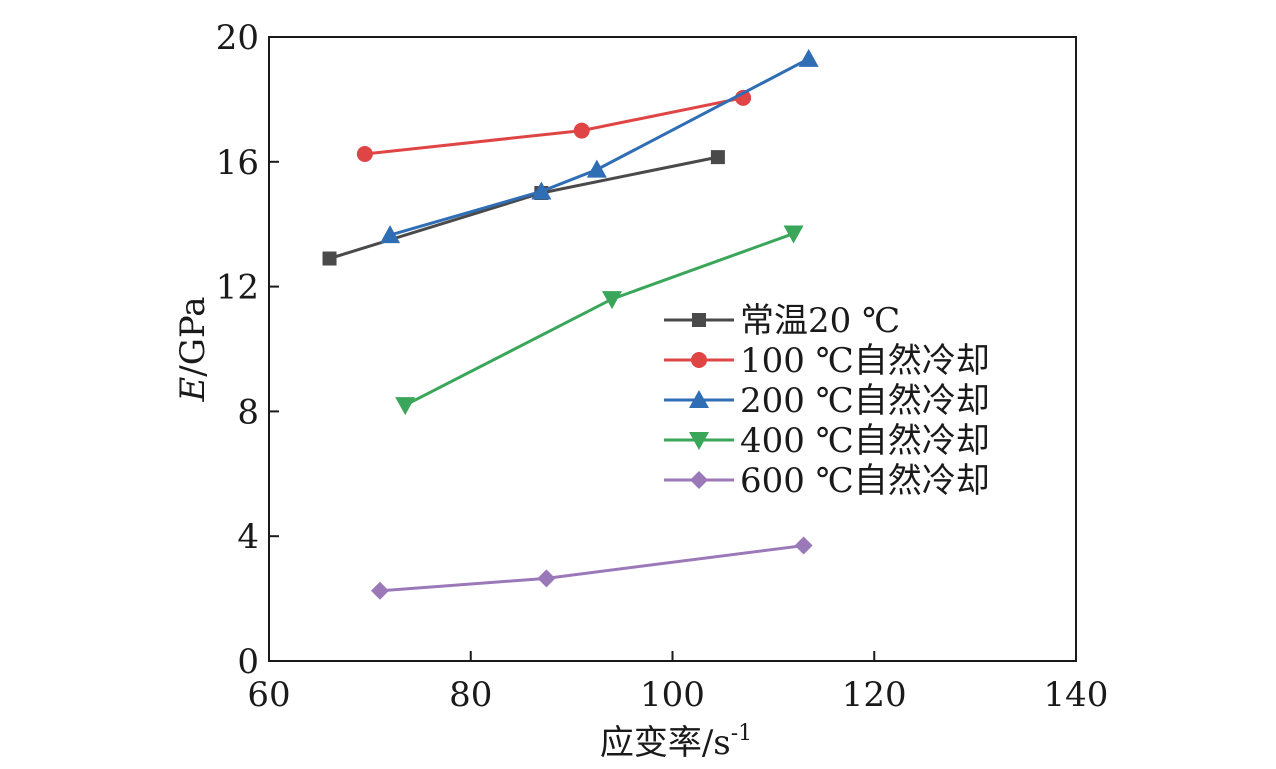 This screenshot has width=1276, height=769. I want to click on legend-item: 200 ℃自然冷却, so click(827, 401).